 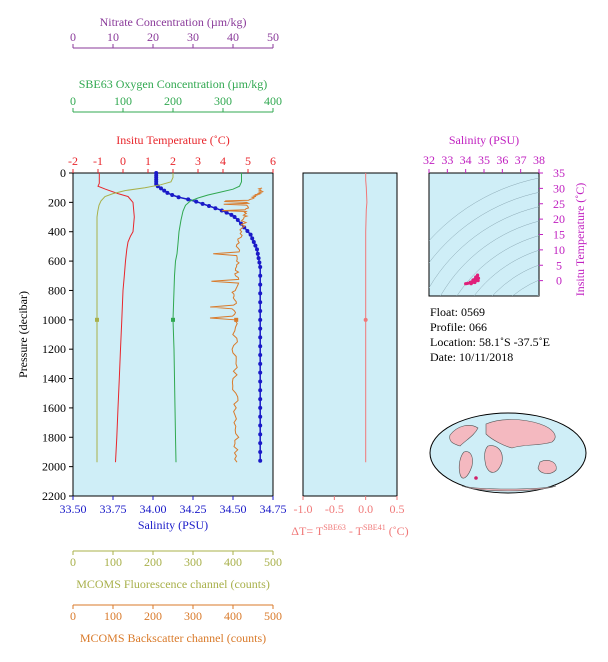 I want to click on nitrate-tick-label: 30, so click(x=193, y=37).